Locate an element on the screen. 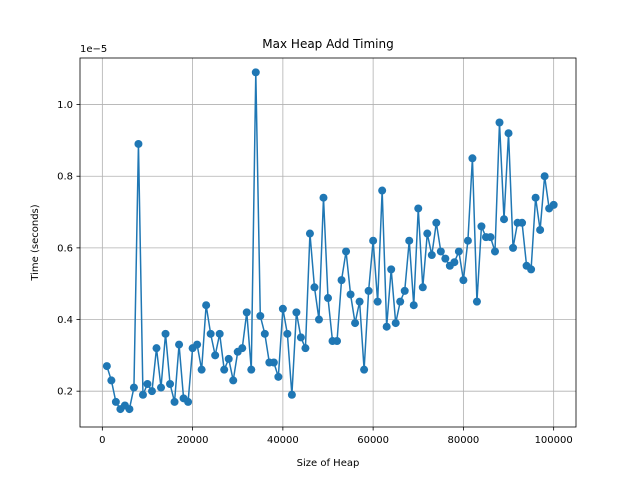 The image size is (640, 480). x-axis-label: Size of Heap is located at coordinates (328, 463).